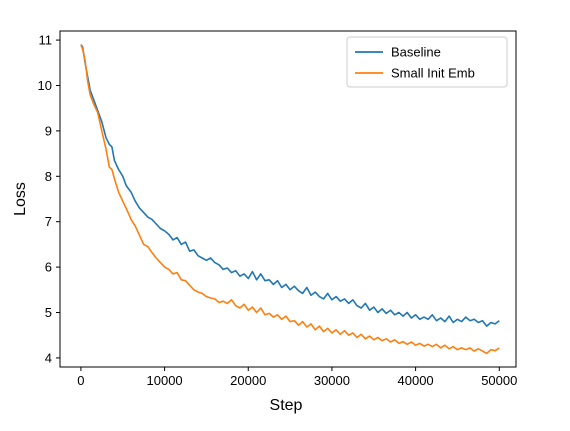 The height and width of the screenshot is (431, 570). I want to click on y-tick-label: 5, so click(48, 312).